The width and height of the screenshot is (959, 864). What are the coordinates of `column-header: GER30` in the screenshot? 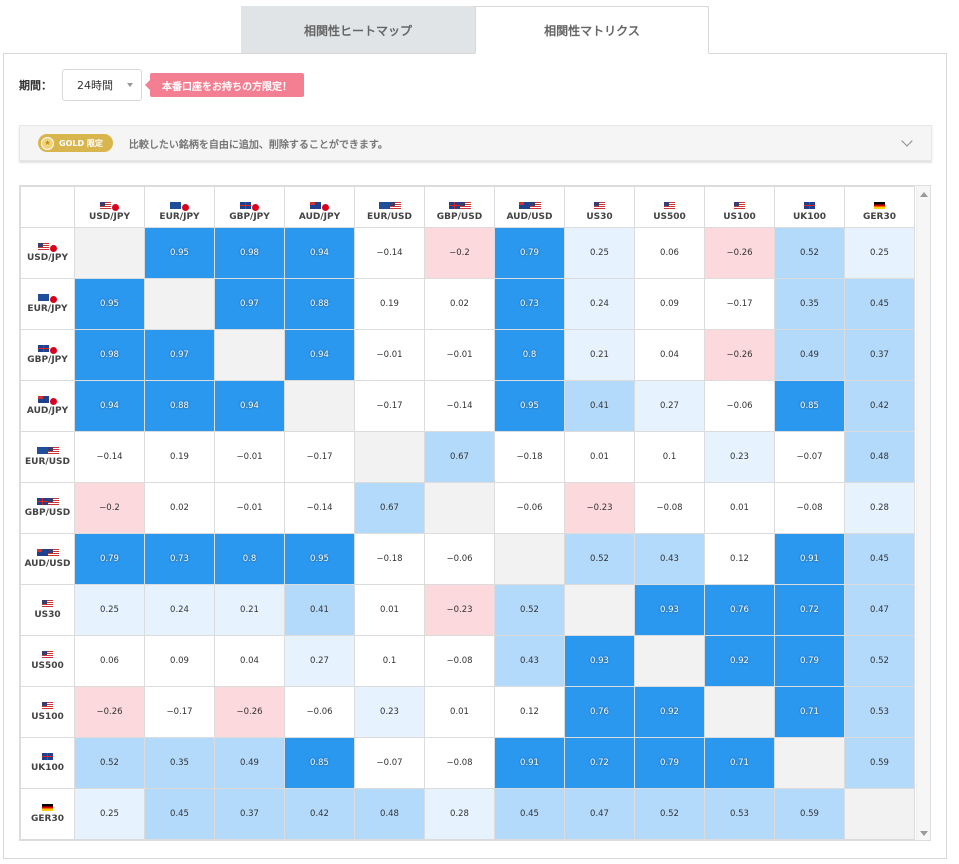 It's located at (879, 207).